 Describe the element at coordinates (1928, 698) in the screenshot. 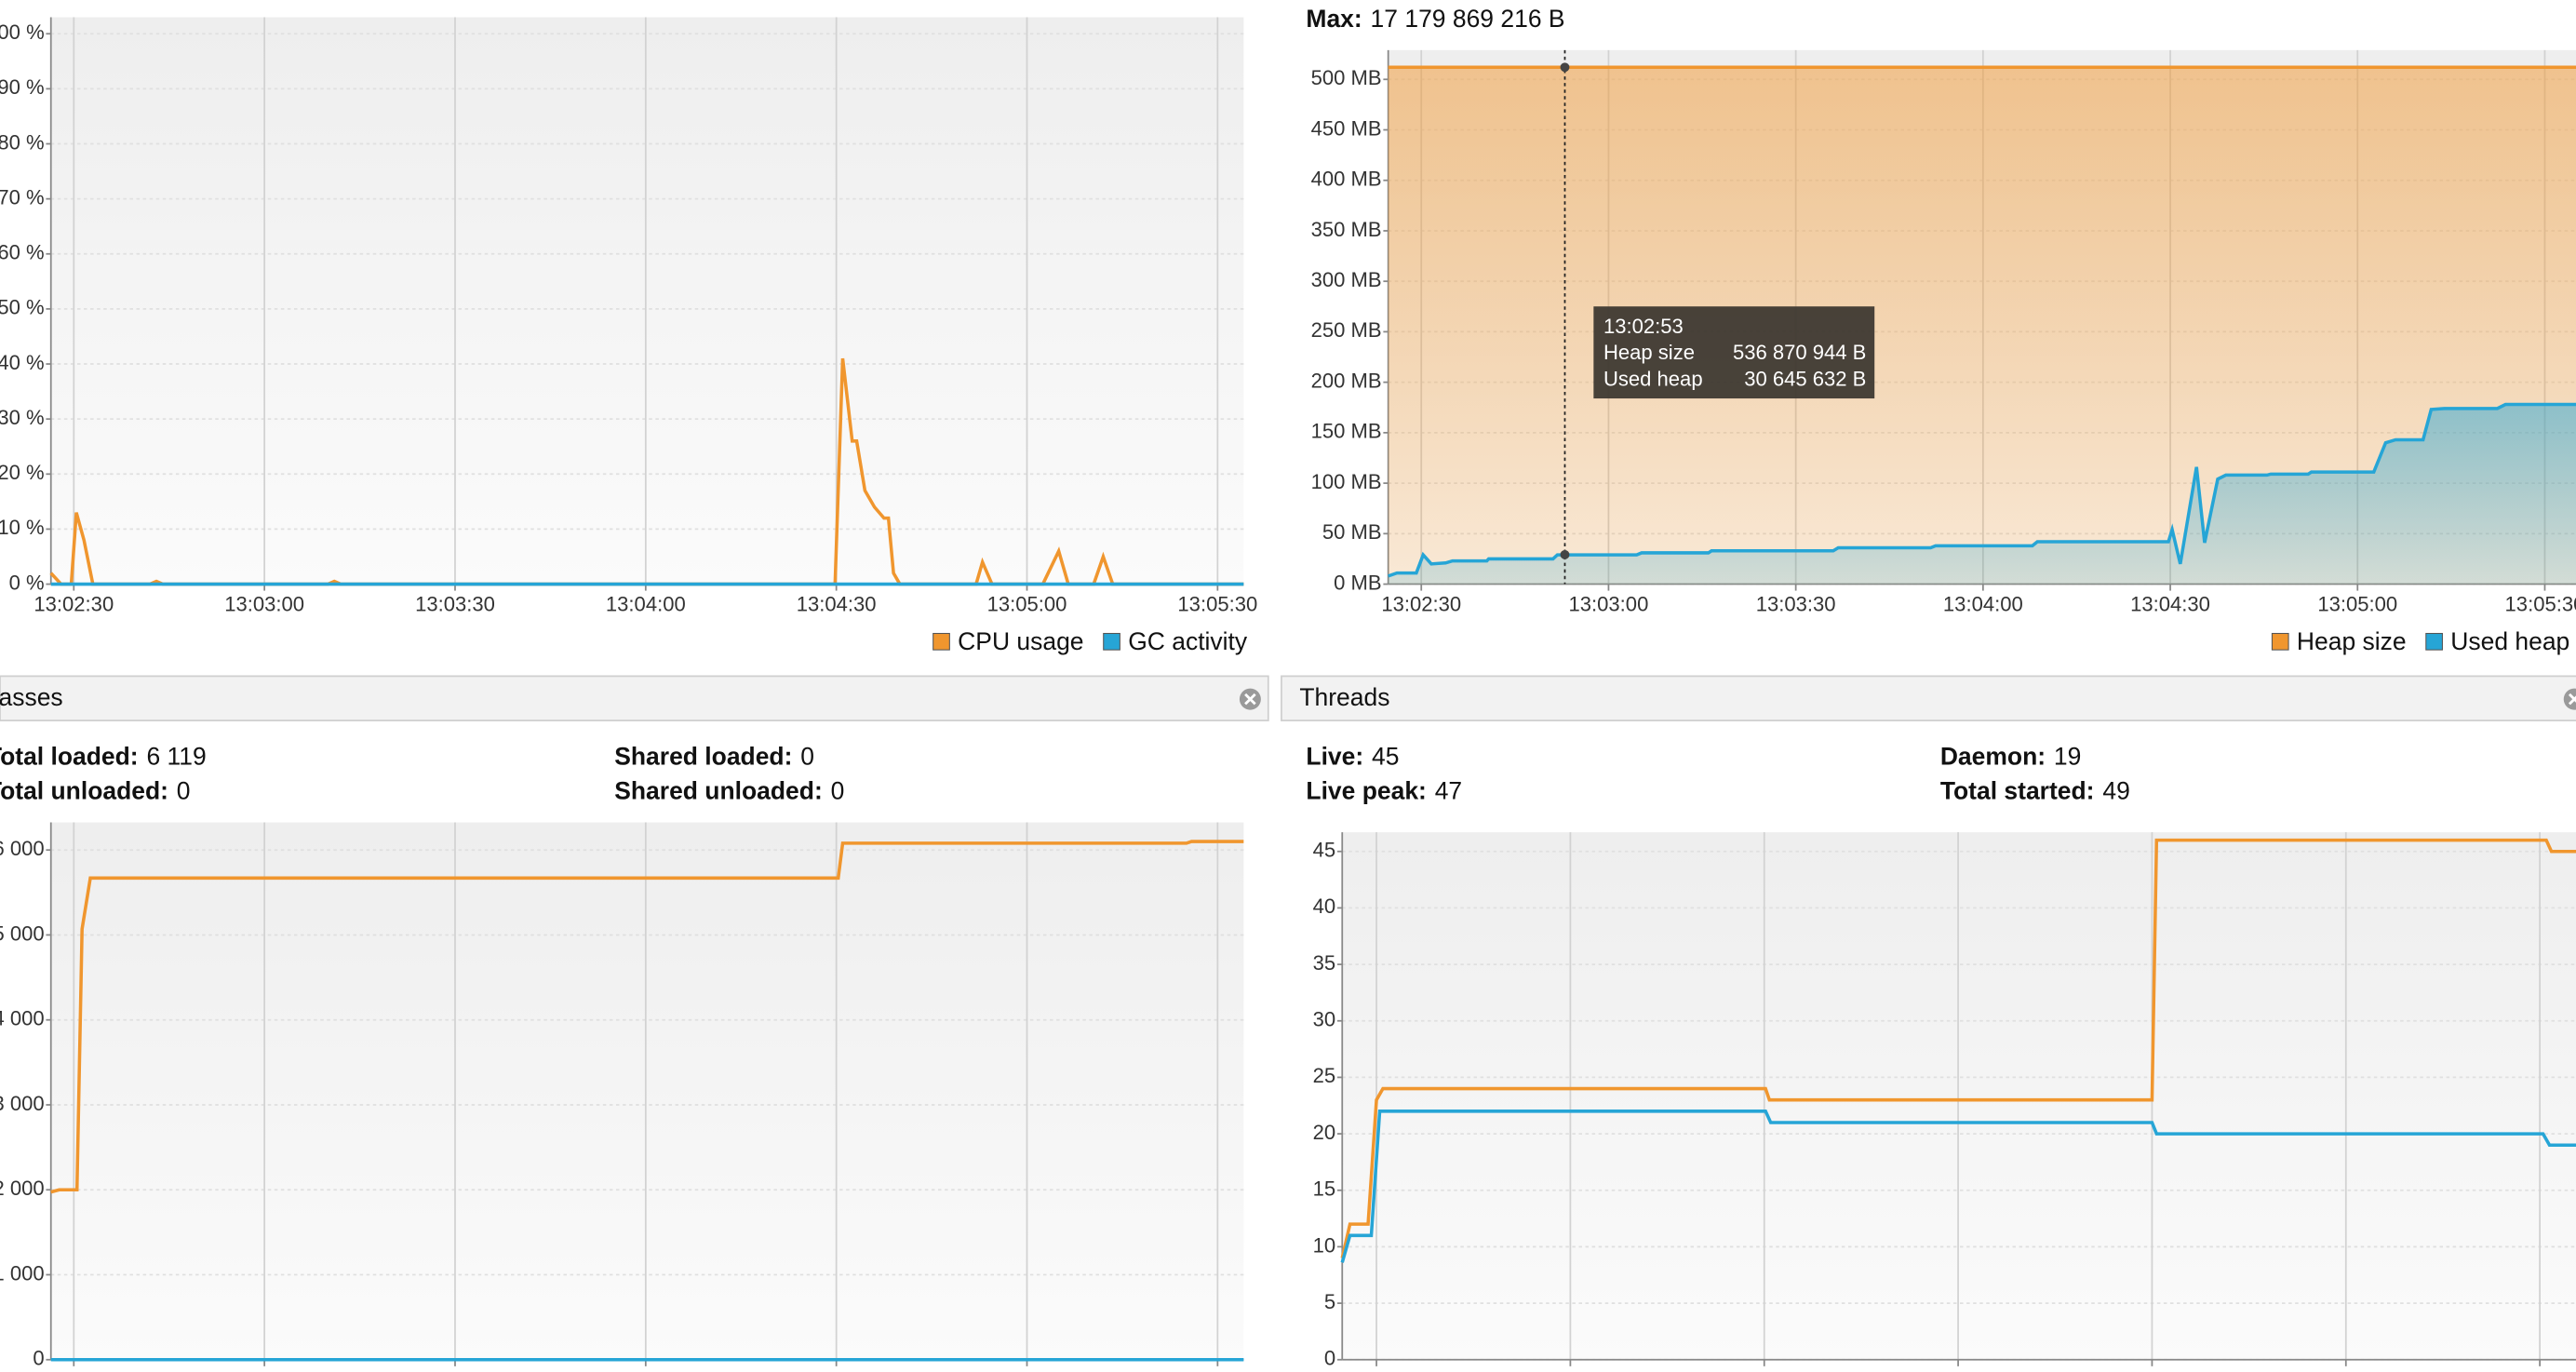

I see `threads-header-bar` at that location.